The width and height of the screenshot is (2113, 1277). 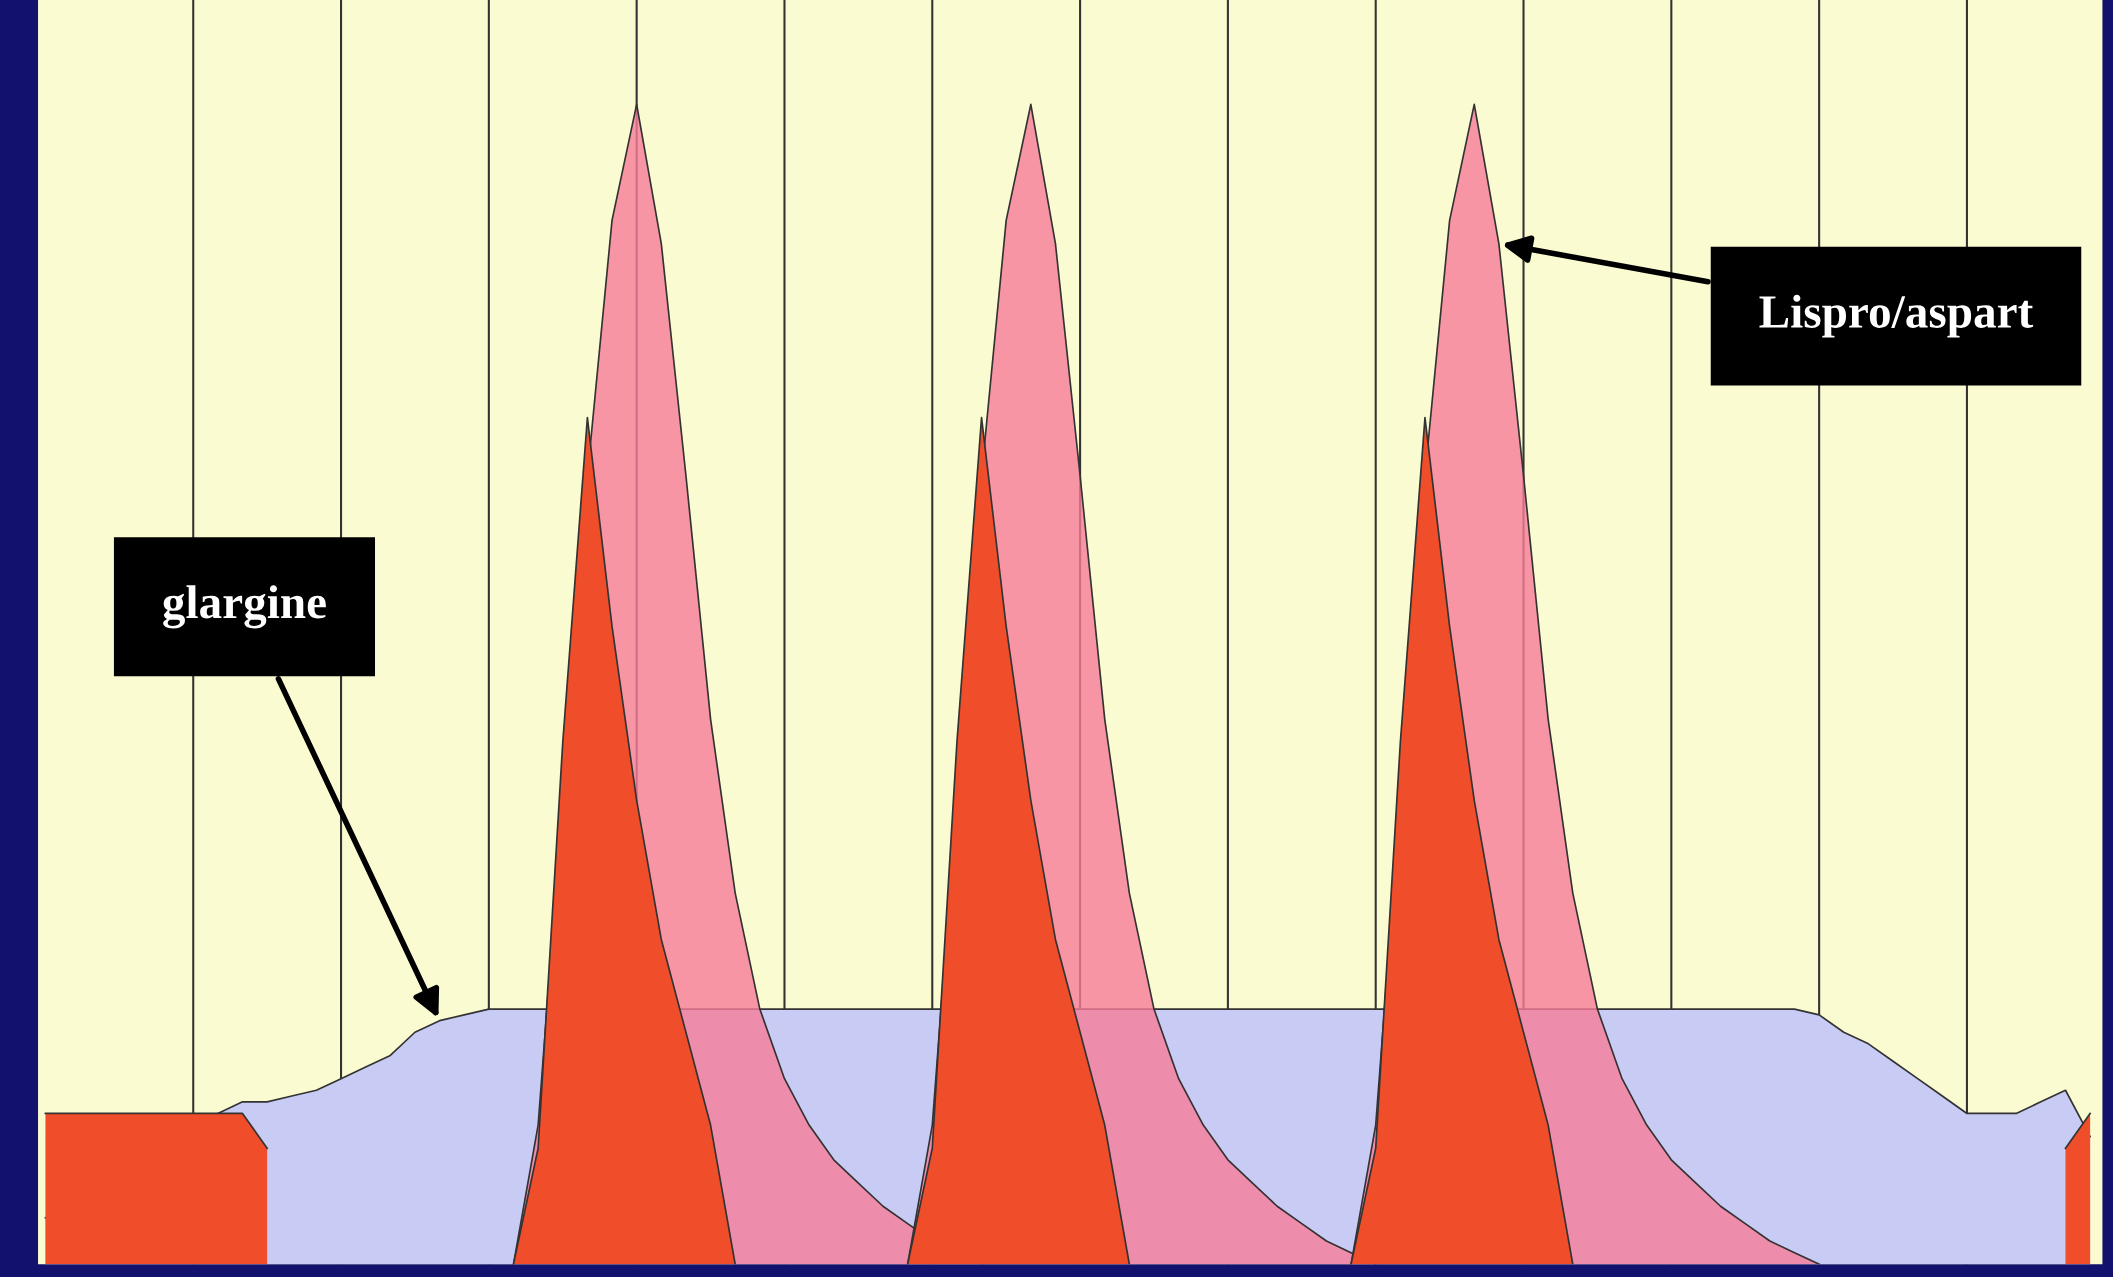 What do you see at coordinates (1896, 316) in the screenshot?
I see `annotation: Lispro/aspart` at bounding box center [1896, 316].